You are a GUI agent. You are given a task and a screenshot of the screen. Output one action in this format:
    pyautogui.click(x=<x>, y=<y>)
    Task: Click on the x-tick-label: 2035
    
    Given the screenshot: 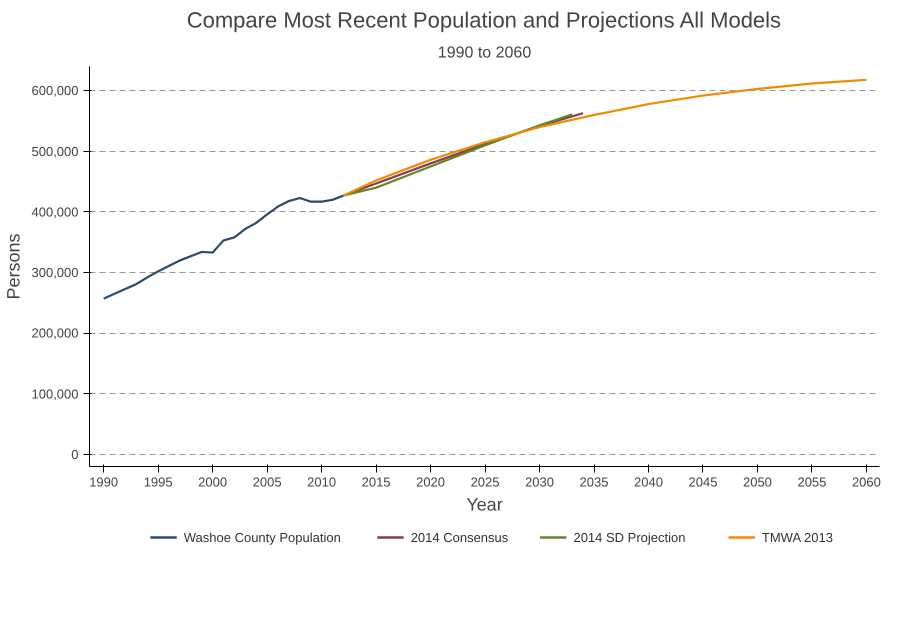 What is the action you would take?
    pyautogui.click(x=594, y=482)
    